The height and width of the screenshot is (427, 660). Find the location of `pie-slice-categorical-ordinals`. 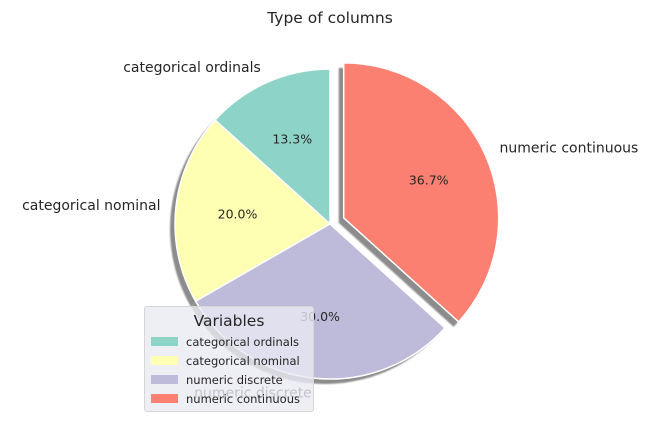

pie-slice-categorical-ordinals is located at coordinates (272, 146).